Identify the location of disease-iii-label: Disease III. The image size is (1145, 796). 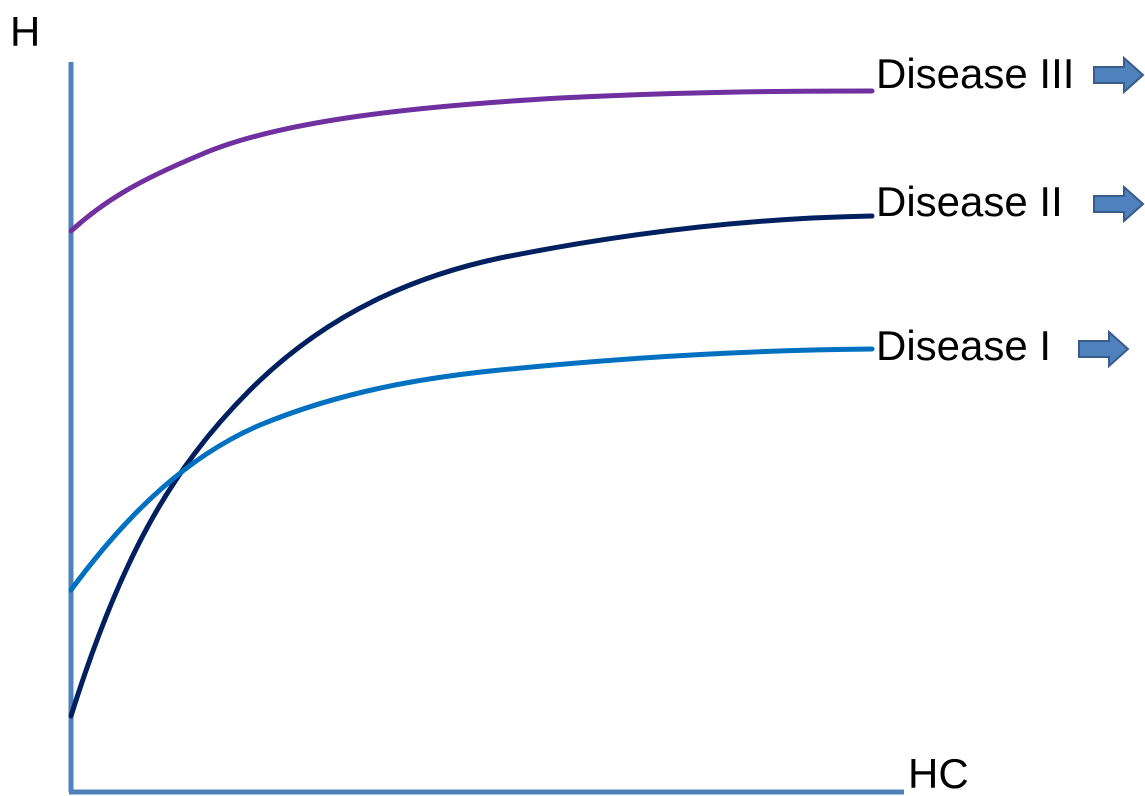
(975, 73).